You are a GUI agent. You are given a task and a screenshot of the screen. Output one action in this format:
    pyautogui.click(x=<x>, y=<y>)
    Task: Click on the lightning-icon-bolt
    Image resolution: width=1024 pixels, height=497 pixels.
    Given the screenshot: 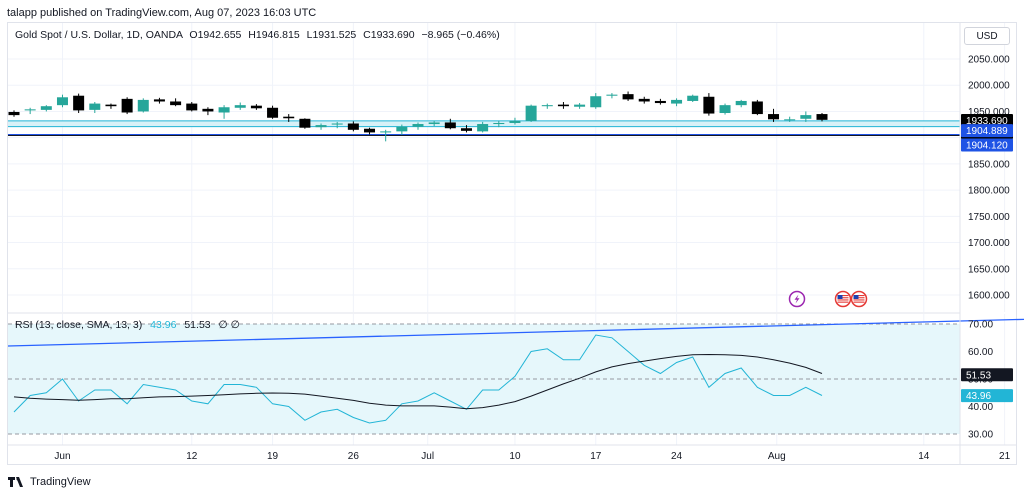 What is the action you would take?
    pyautogui.click(x=797, y=299)
    